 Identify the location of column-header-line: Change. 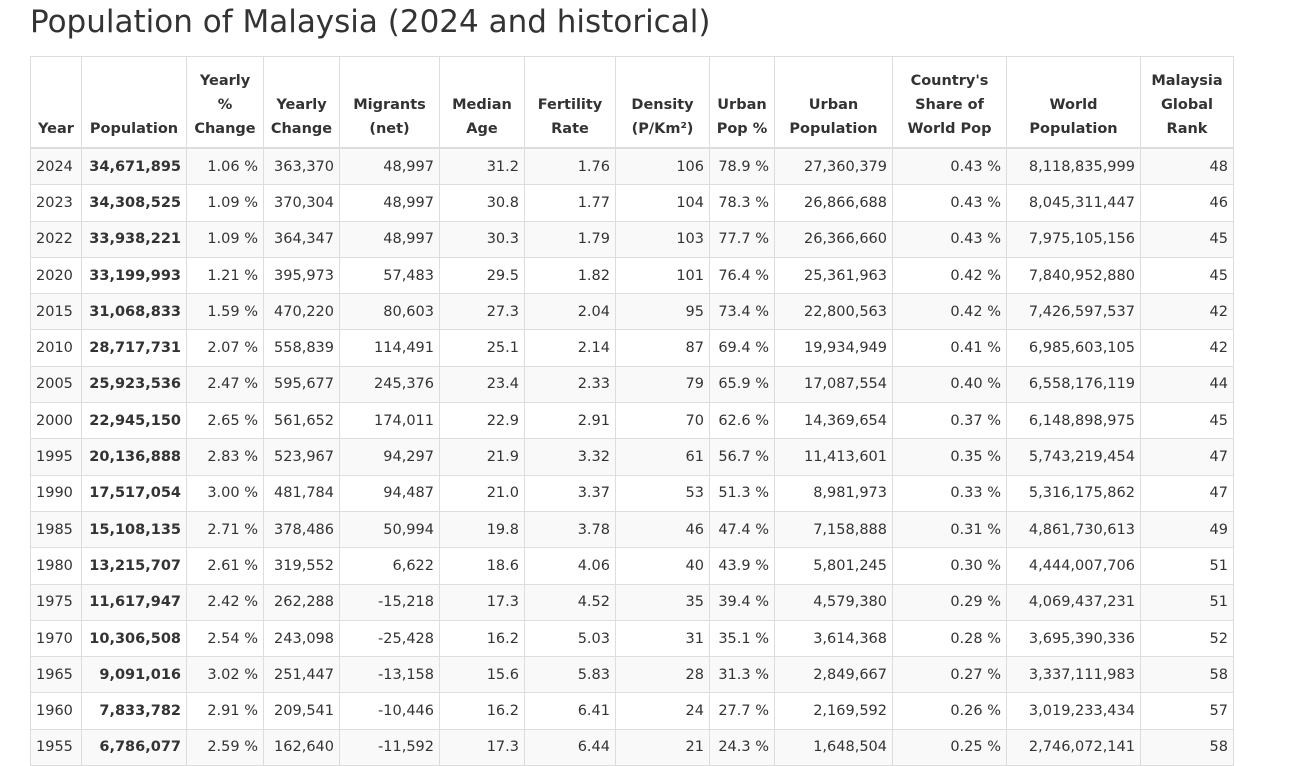
(301, 129).